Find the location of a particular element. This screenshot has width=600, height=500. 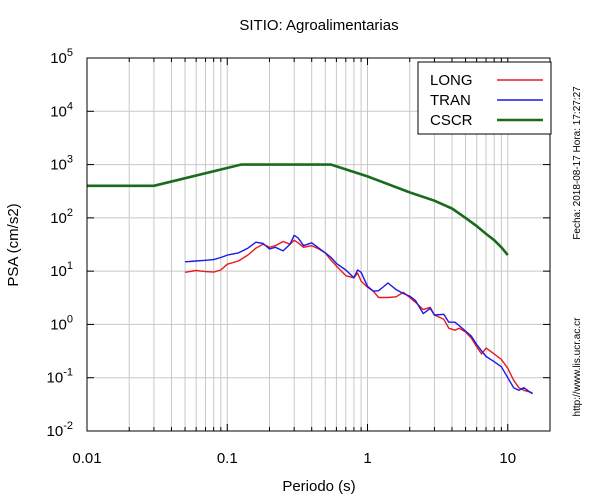

x-tick-label: 0.1 is located at coordinates (227, 458).